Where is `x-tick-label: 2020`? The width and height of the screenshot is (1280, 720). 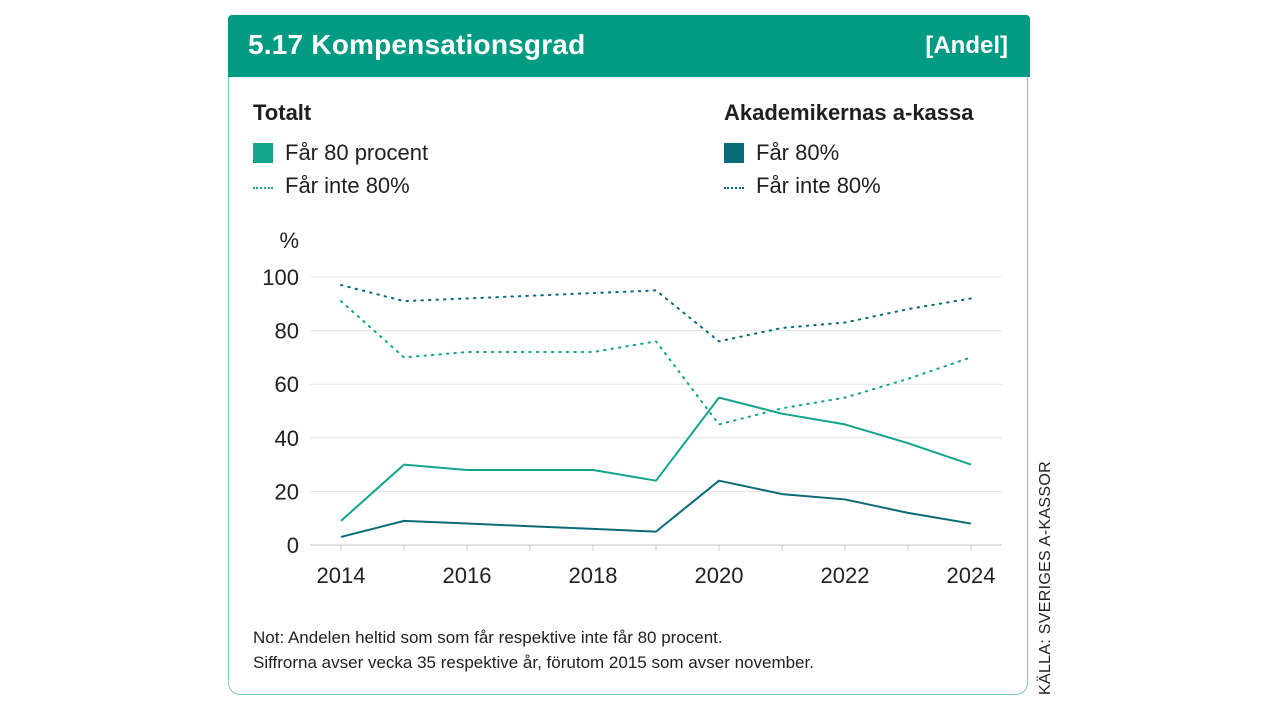 x-tick-label: 2020 is located at coordinates (719, 575).